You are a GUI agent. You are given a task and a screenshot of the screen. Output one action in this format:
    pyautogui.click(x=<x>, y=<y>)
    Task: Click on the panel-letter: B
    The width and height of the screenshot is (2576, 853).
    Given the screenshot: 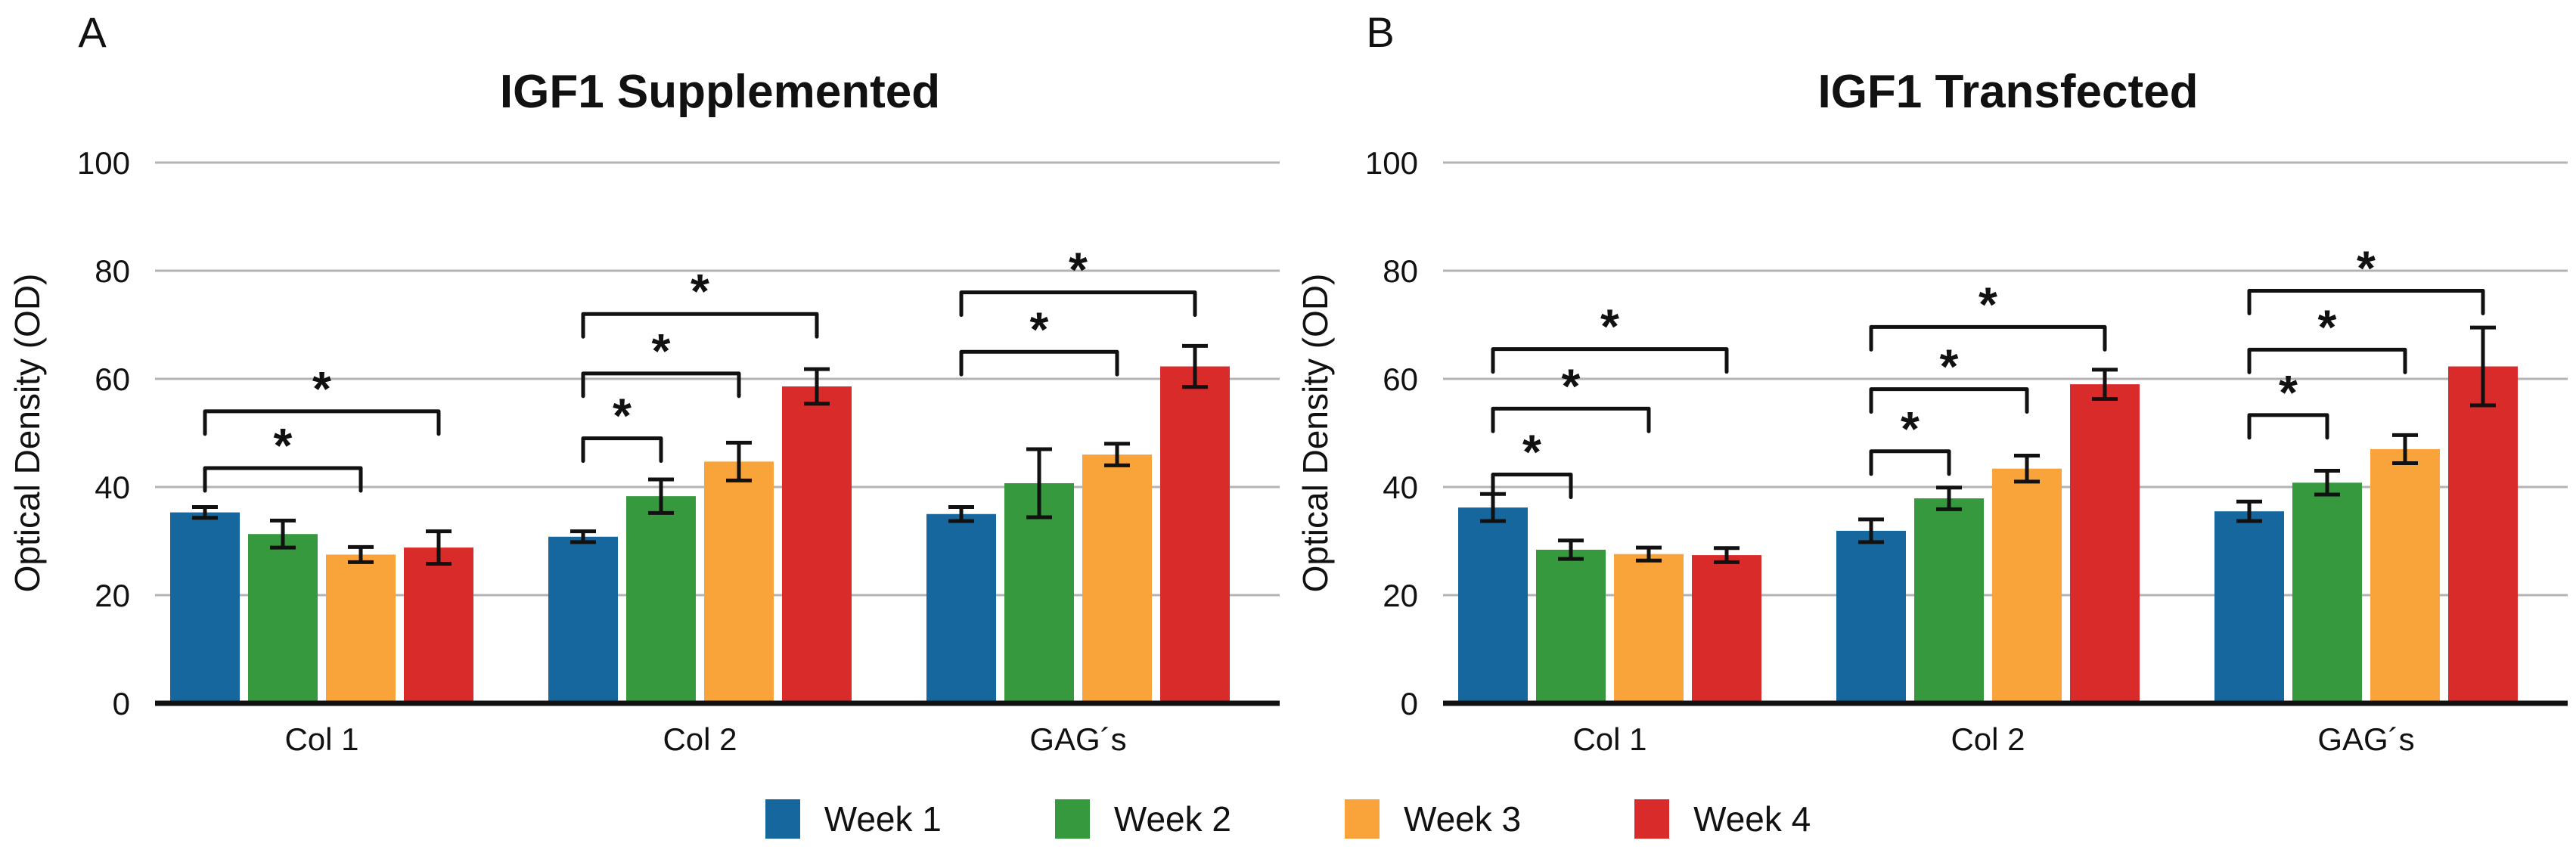 What is the action you would take?
    pyautogui.click(x=1380, y=32)
    